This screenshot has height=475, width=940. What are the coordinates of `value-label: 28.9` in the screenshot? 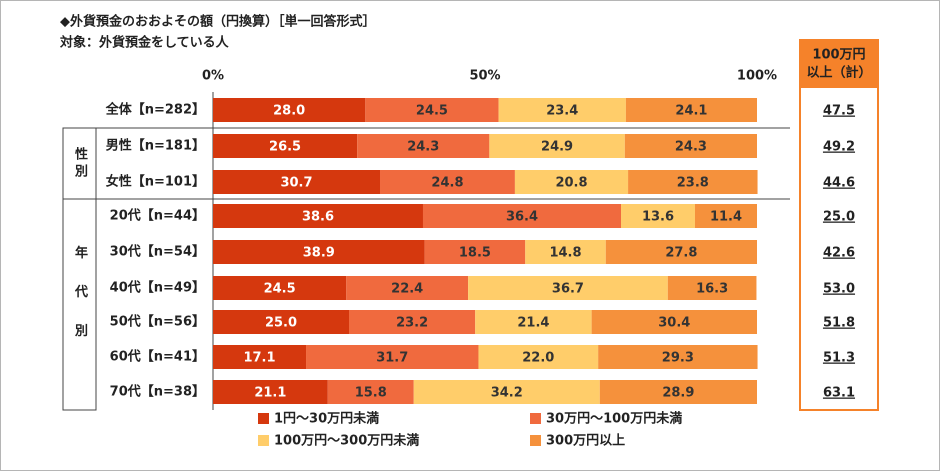 It's located at (678, 393).